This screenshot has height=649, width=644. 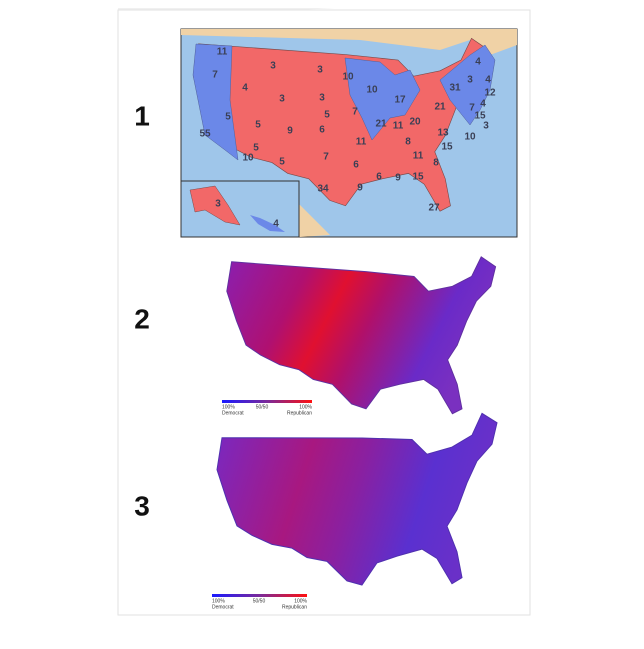 What do you see at coordinates (455, 88) in the screenshot?
I see `electoral-vote-count: 31` at bounding box center [455, 88].